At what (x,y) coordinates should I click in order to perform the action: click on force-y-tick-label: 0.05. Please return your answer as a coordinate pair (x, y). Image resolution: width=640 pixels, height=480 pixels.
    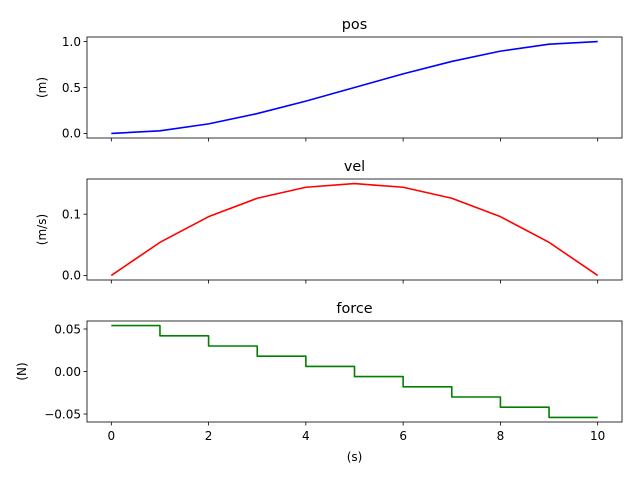
    Looking at the image, I should click on (67, 329).